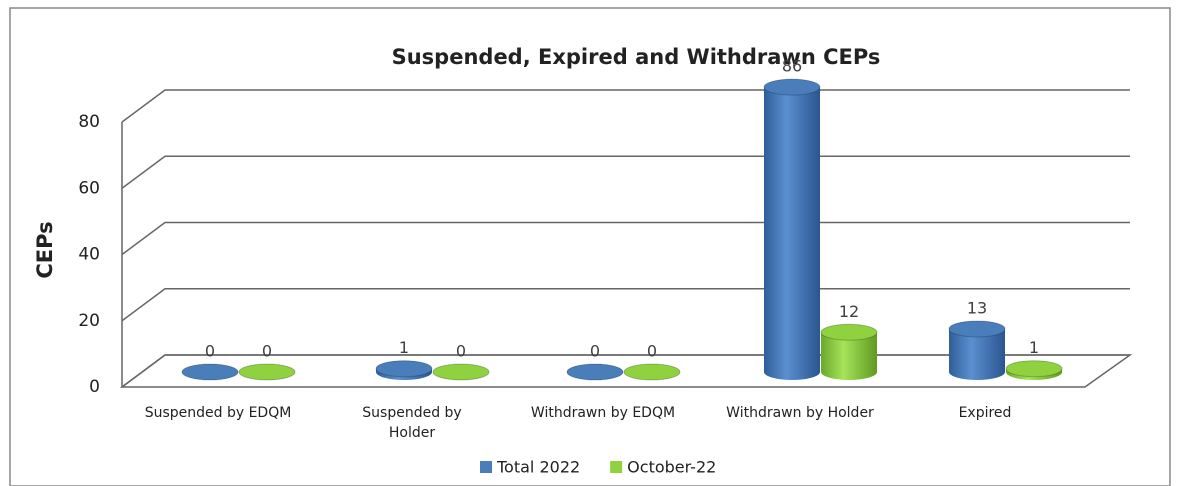  Describe the element at coordinates (89, 255) in the screenshot. I see `y-tick-label: 40` at that location.